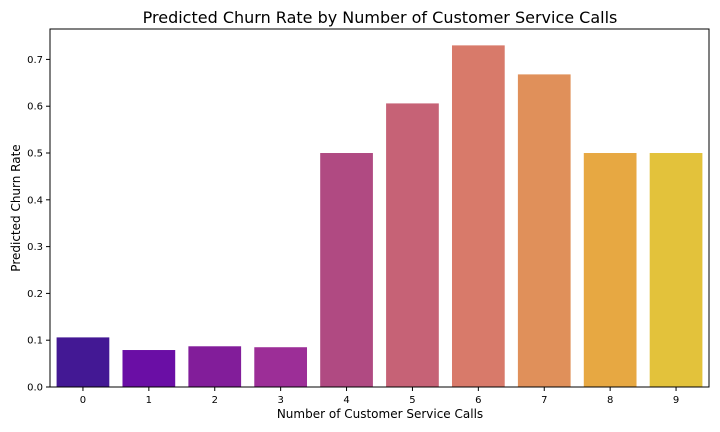  Describe the element at coordinates (35, 388) in the screenshot. I see `y-tick-label: 0.0` at that location.